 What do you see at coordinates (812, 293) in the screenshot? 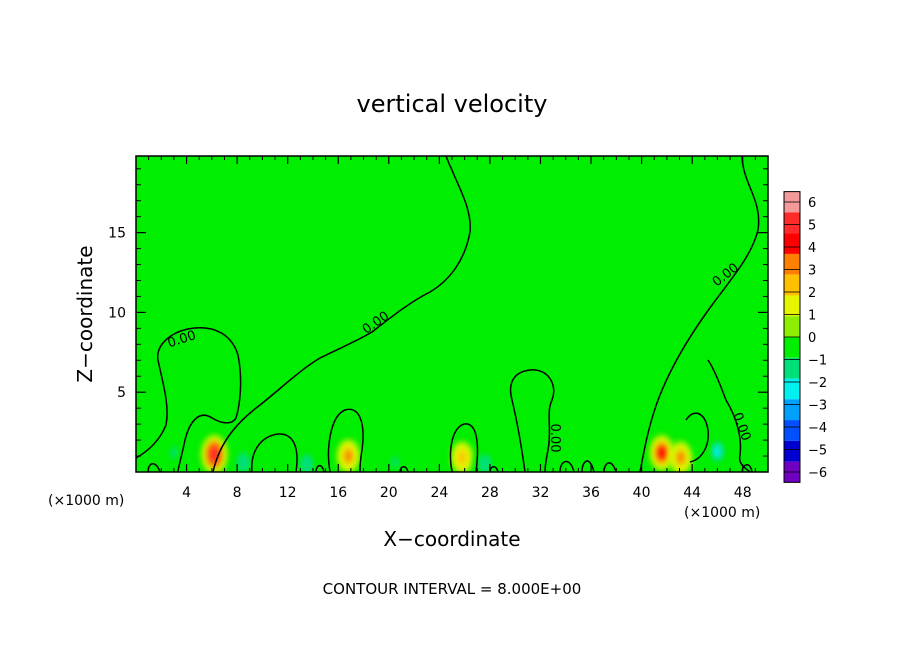
I see `colorbar-label: 2` at bounding box center [812, 293].